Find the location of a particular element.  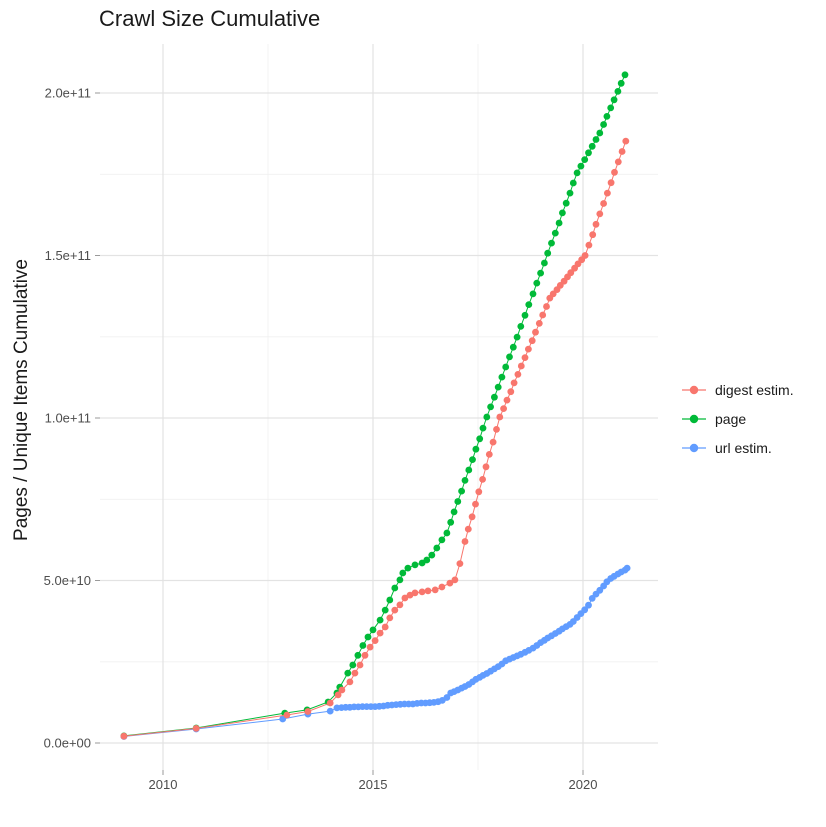

y-tick-label: 2.0e+11 is located at coordinates (68, 93).